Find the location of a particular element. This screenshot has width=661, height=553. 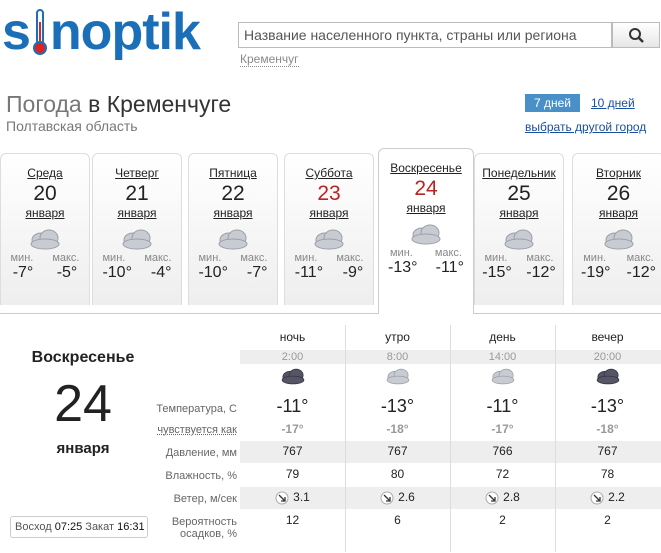

value: -13° is located at coordinates (397, 406).